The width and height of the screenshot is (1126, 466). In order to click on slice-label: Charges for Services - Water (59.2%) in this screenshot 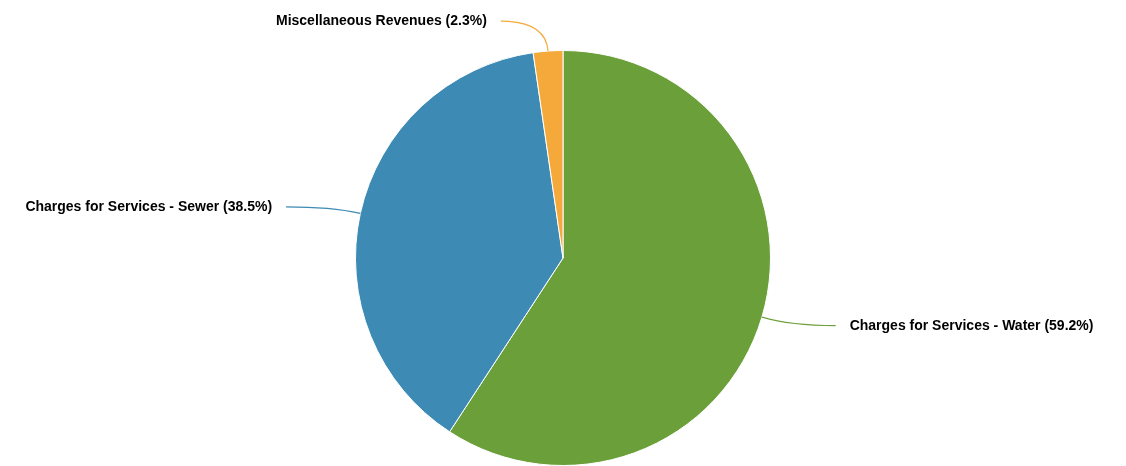, I will do `click(971, 324)`.